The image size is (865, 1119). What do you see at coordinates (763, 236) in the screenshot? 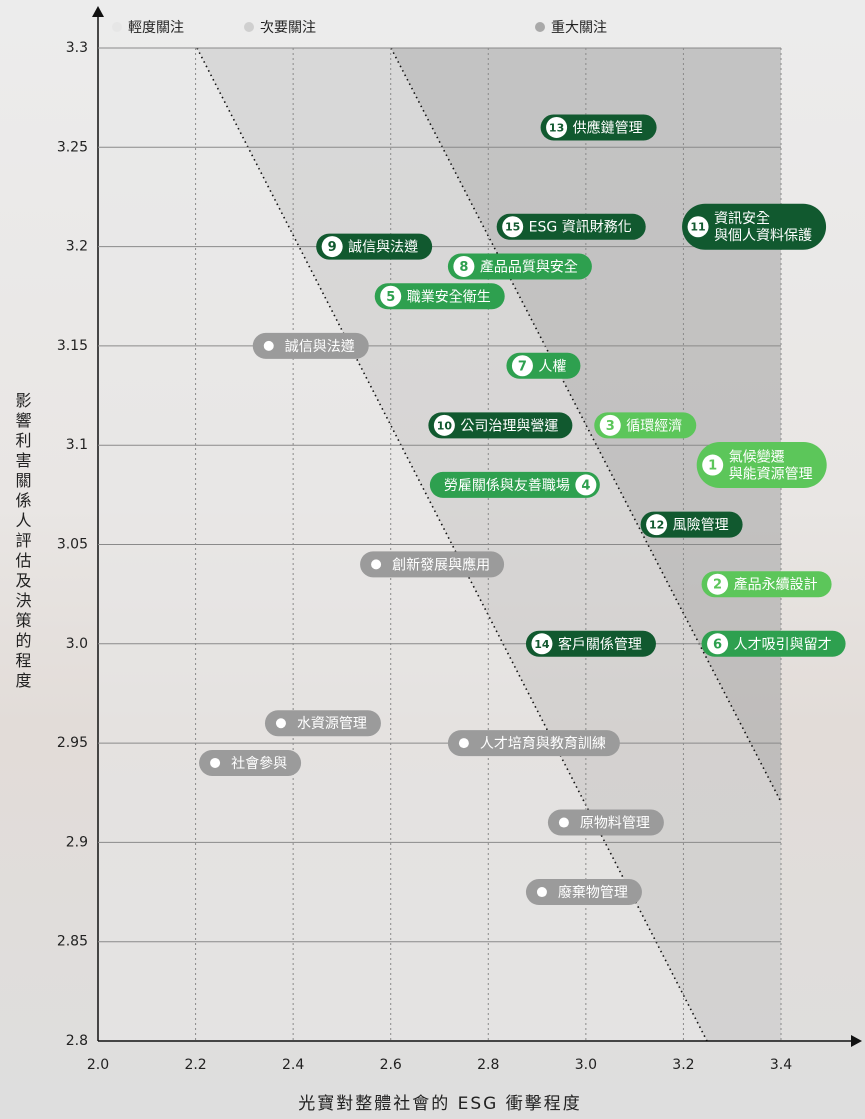
I see `topic-label: 與個人資料保護` at bounding box center [763, 236].